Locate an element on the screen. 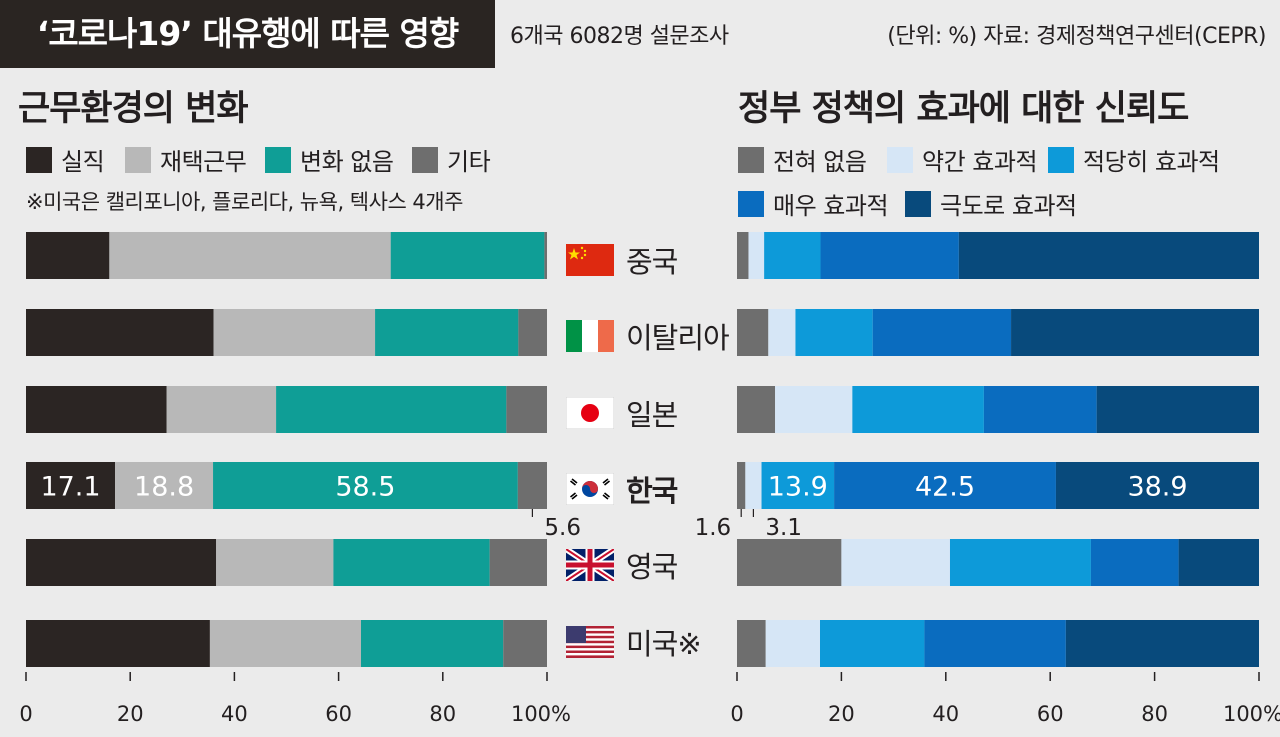 This screenshot has height=737, width=1280. left-panel-title: 근무환경의 변화 is located at coordinates (133, 109).